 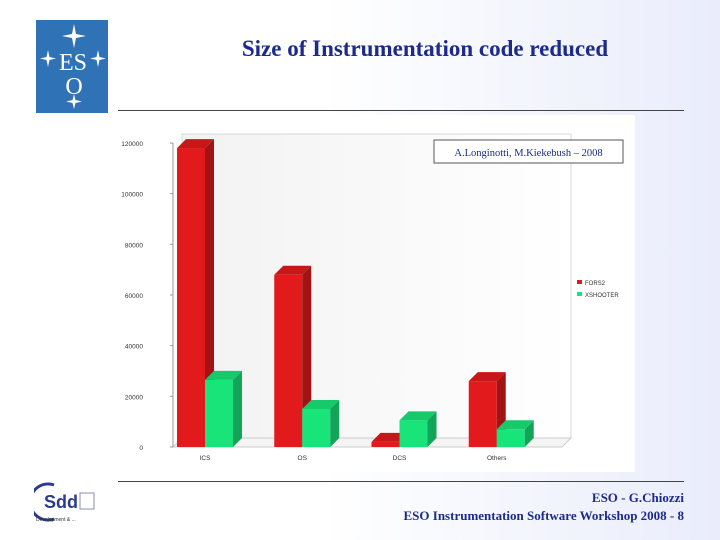 I want to click on footer-divider, so click(x=401, y=481).